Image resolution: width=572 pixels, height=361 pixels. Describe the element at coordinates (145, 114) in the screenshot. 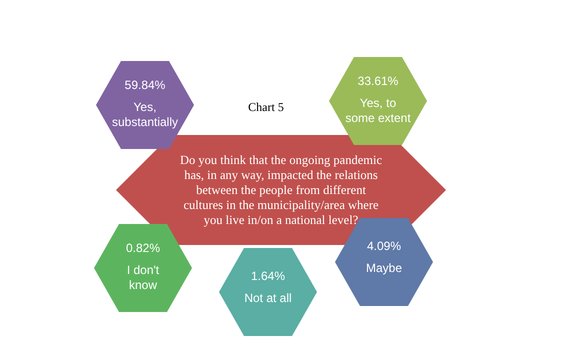

I see `category-label: Yes, substantially` at that location.